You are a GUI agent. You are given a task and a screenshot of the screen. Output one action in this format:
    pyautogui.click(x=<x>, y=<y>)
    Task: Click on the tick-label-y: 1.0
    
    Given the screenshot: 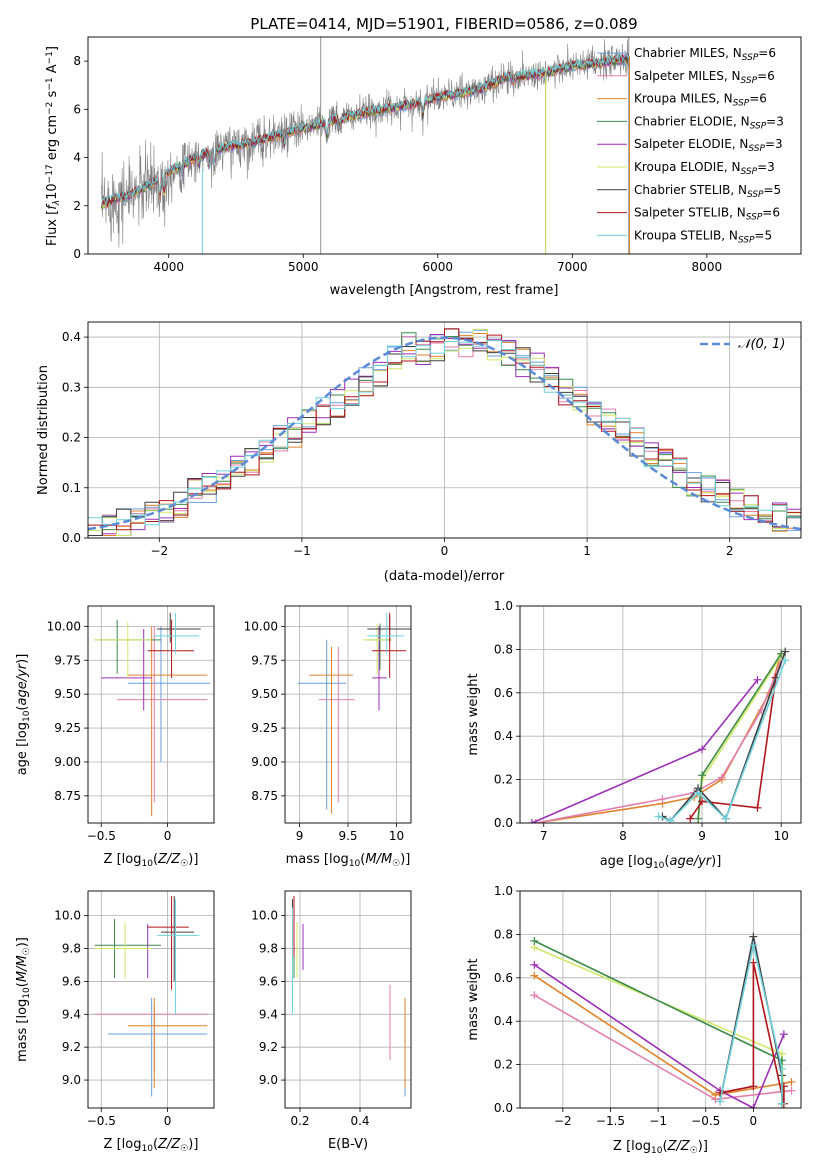 What is the action you would take?
    pyautogui.click(x=503, y=891)
    